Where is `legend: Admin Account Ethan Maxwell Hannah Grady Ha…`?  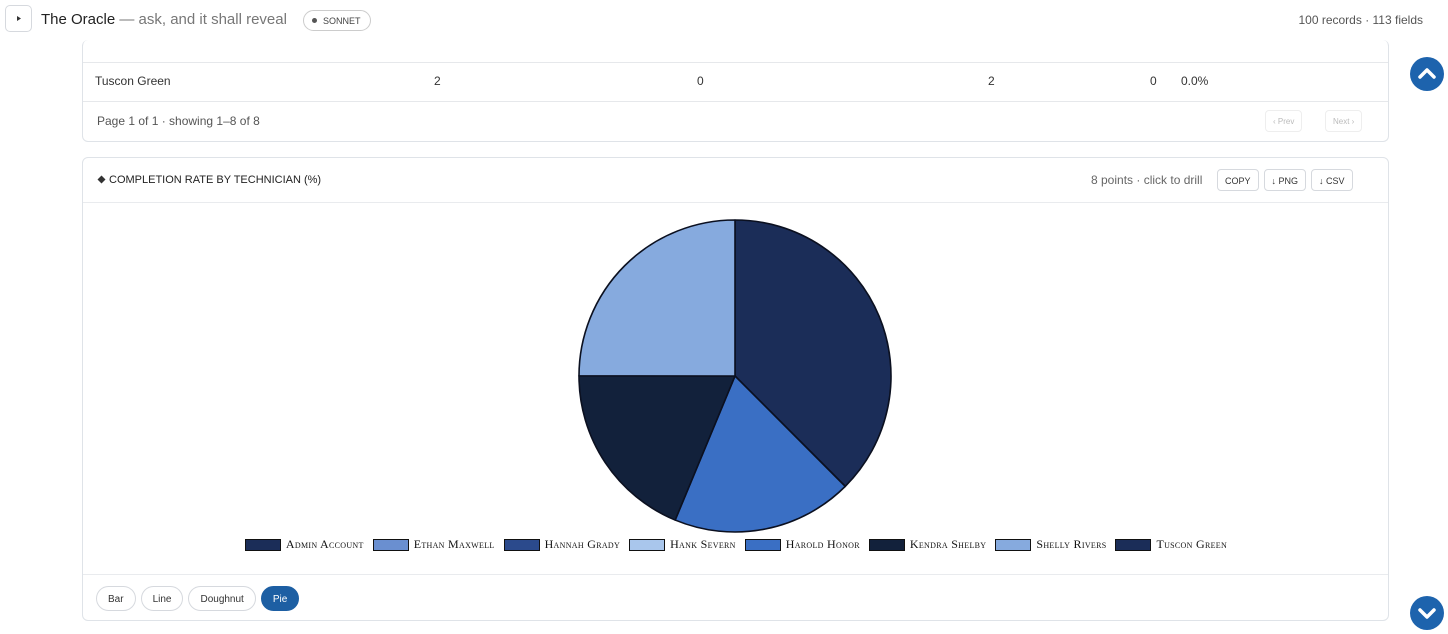
legend: Admin Account Ethan Maxwell Hannah Grady Ha… is located at coordinates (736, 544).